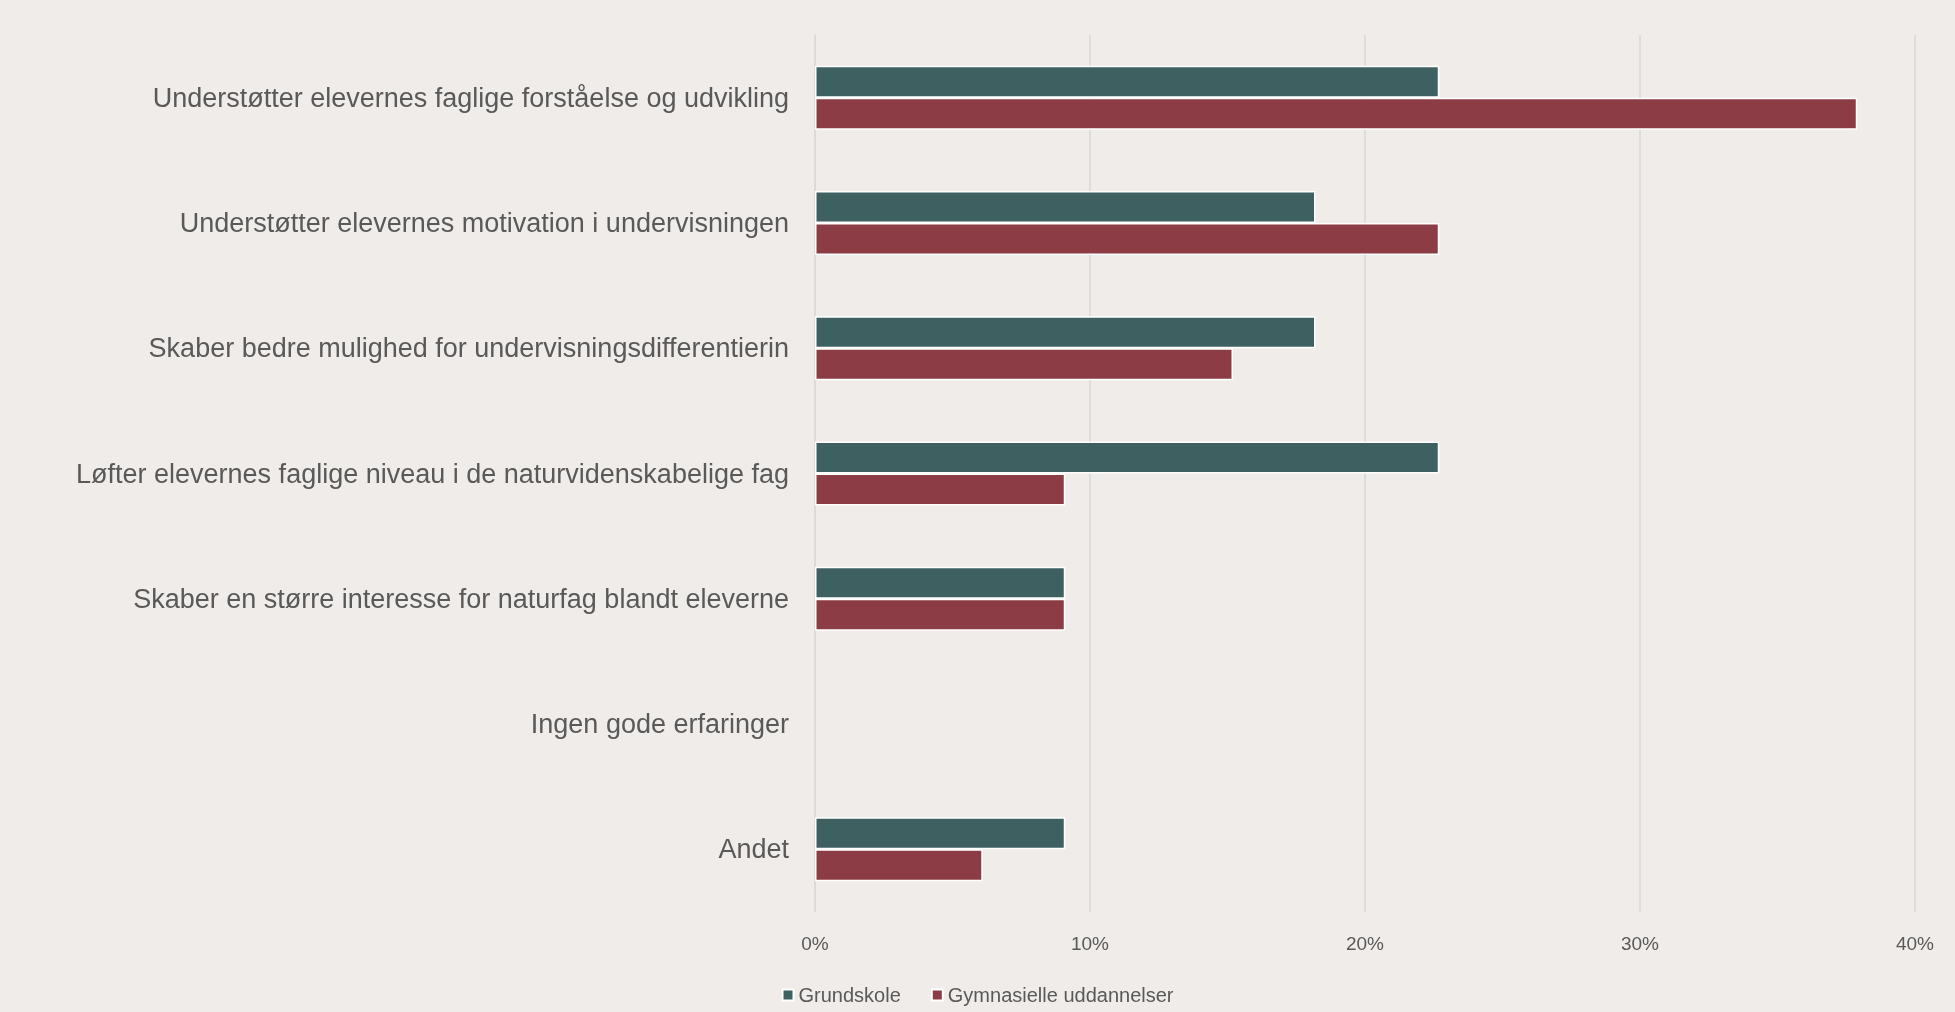 The image size is (1955, 1012). What do you see at coordinates (484, 222) in the screenshot?
I see `y-tick-label: Understøtter elevernes motivation i undervisningen` at bounding box center [484, 222].